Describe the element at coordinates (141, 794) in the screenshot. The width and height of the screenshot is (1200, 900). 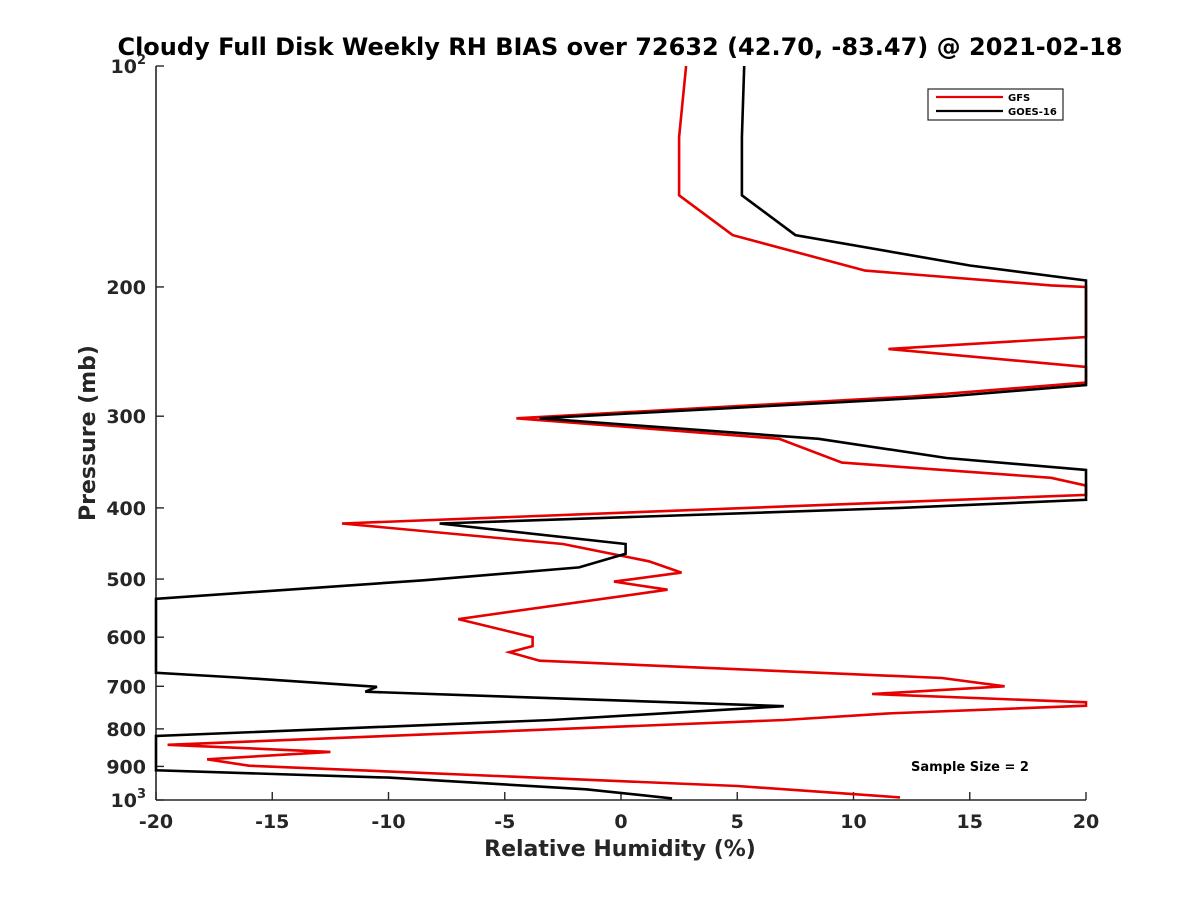
I see `y-tick-exponent: 3` at that location.